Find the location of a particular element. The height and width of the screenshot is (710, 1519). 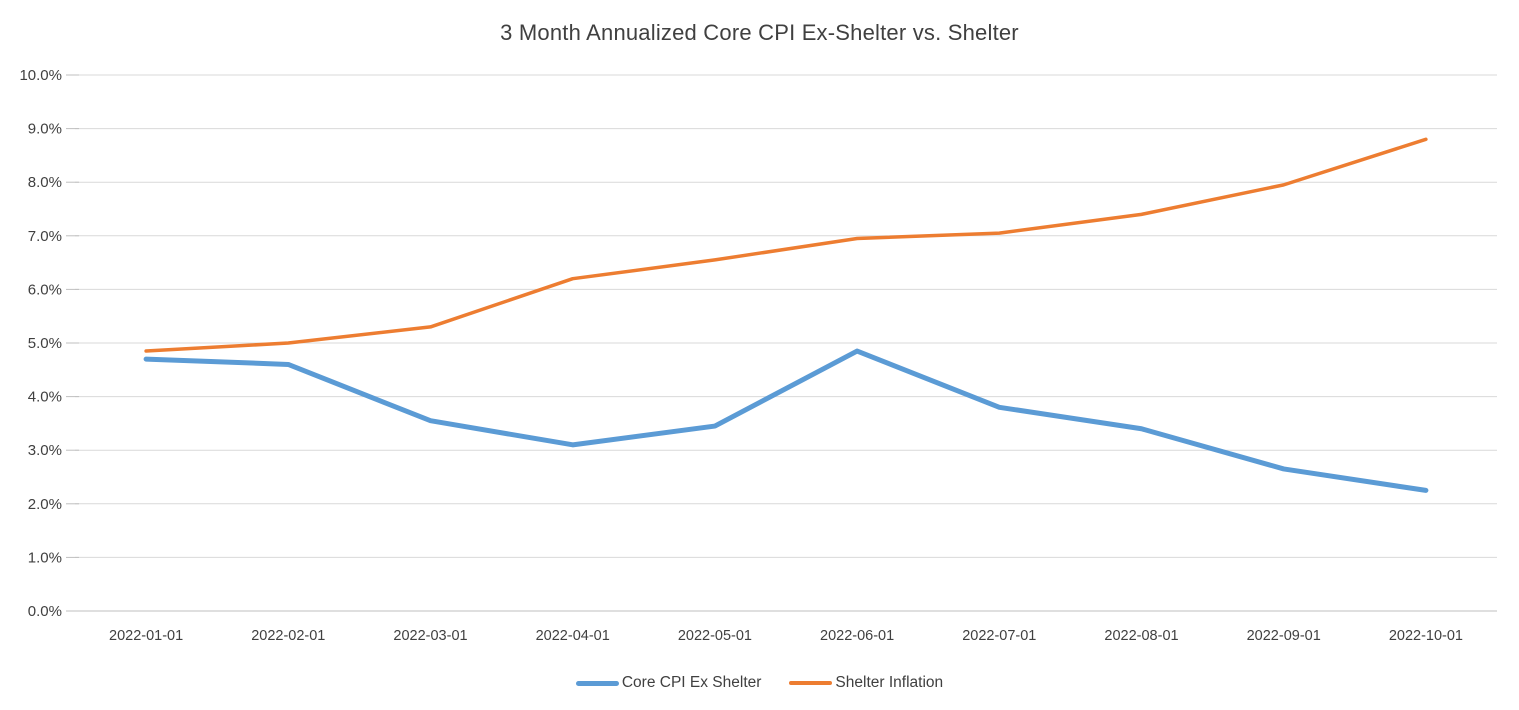

y-tick-label: 6.0% is located at coordinates (45, 289).